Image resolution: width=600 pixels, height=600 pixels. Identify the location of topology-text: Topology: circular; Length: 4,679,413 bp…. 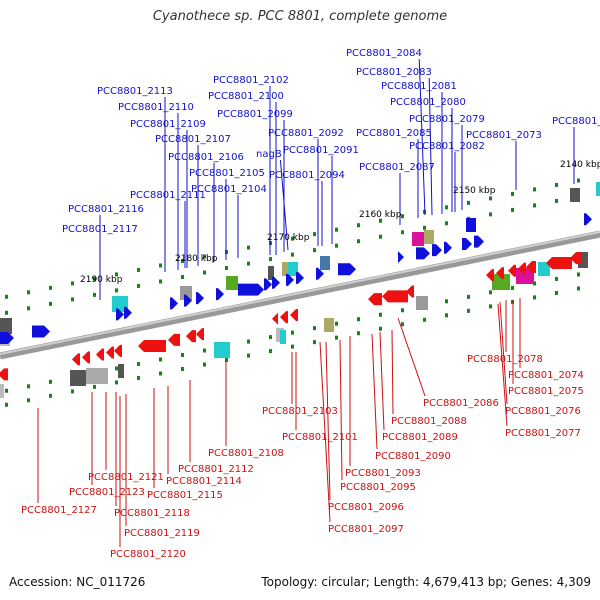
(426, 582).